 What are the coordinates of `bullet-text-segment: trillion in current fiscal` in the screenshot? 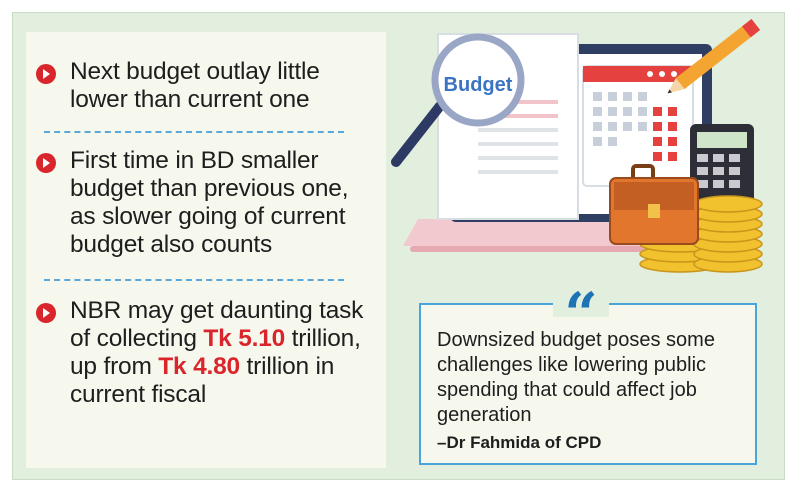 It's located at (202, 380).